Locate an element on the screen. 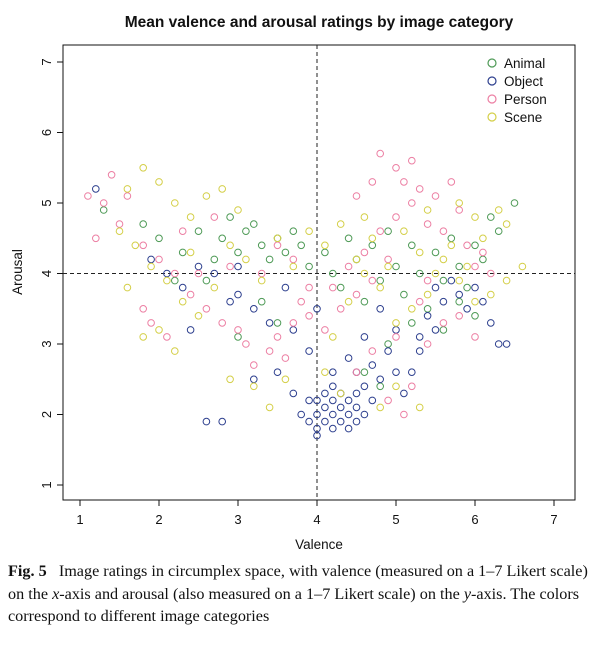  y-axis-label: Arousal is located at coordinates (17, 272).